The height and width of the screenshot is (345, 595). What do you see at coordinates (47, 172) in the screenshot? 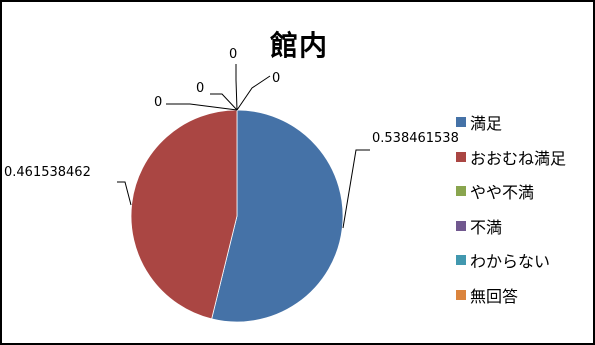
I see `data-label-1: 0.461538462` at bounding box center [47, 172].